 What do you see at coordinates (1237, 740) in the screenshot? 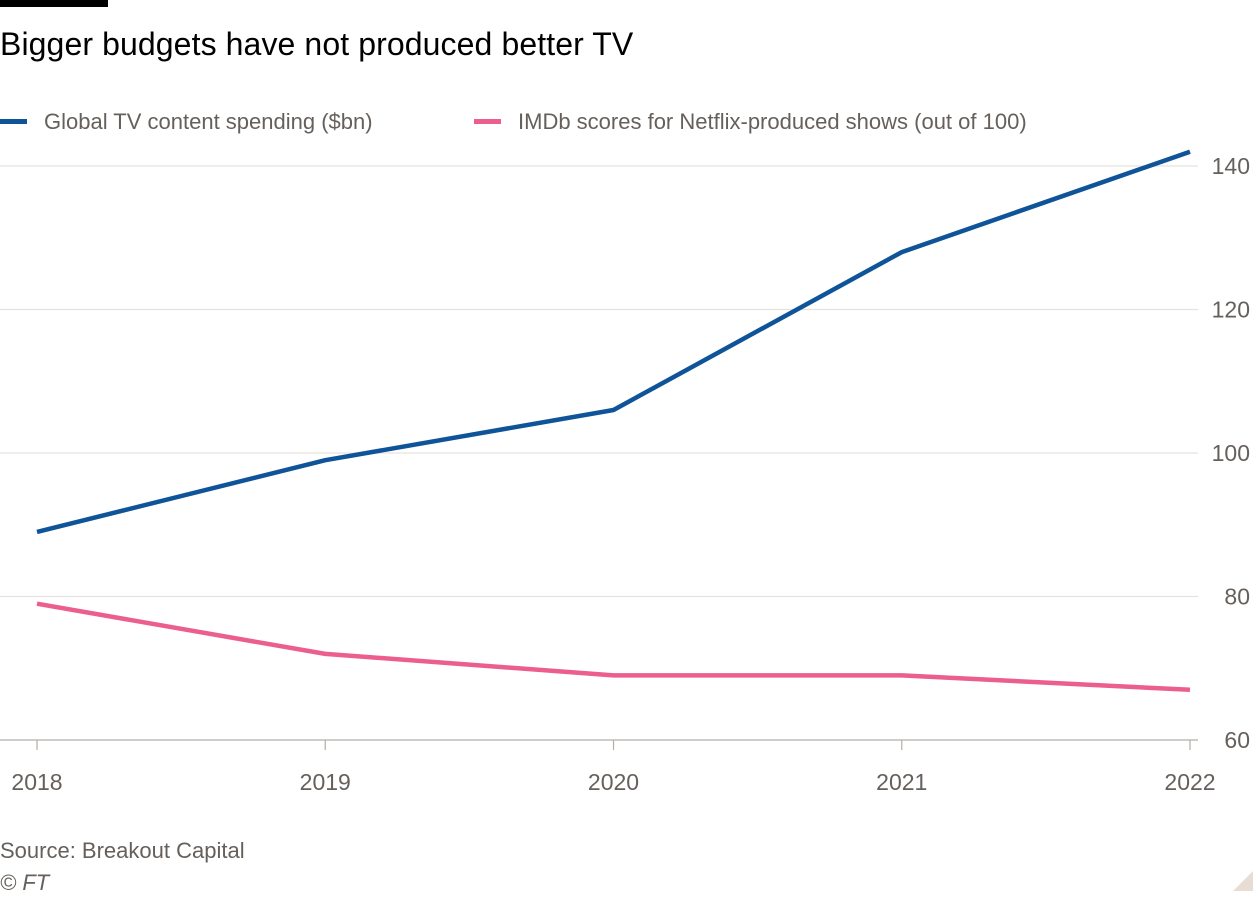
I see `y-tick-label: 60` at bounding box center [1237, 740].